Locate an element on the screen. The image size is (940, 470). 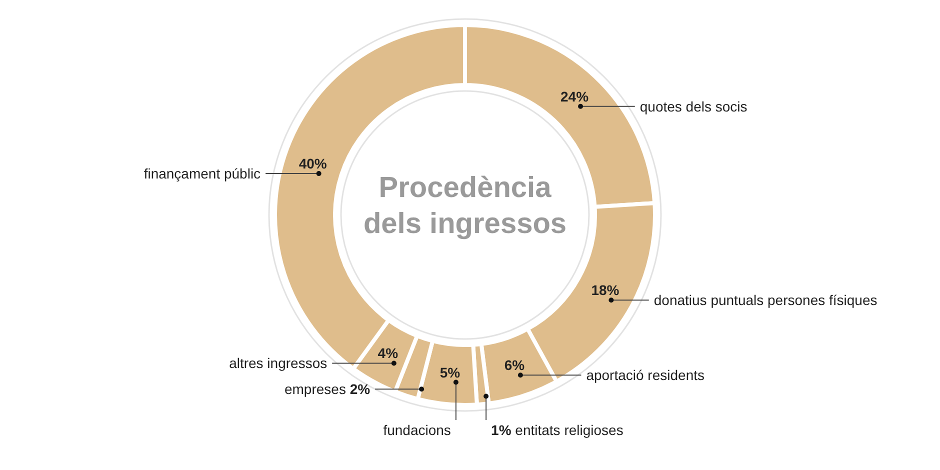
slice-label: altres ingressos is located at coordinates (278, 363).